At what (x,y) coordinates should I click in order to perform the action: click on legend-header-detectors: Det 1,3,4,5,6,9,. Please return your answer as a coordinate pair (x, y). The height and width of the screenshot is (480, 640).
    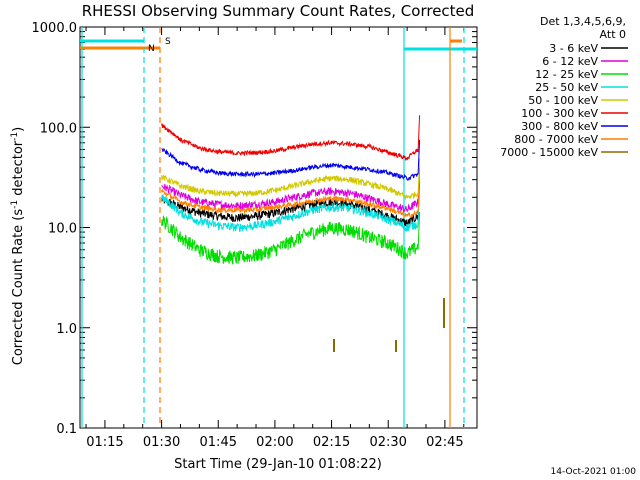
    Looking at the image, I should click on (583, 21).